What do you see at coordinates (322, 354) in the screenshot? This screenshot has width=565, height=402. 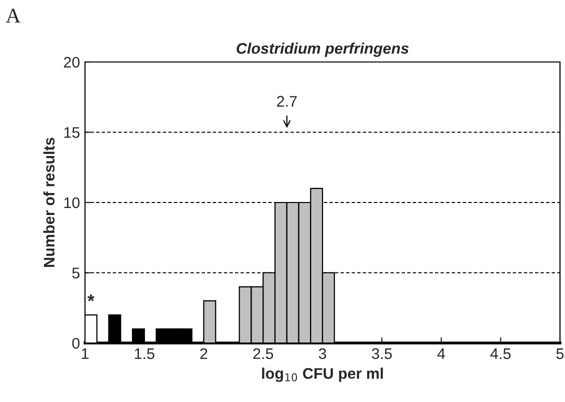 I see `x-tick-label: 3` at bounding box center [322, 354].